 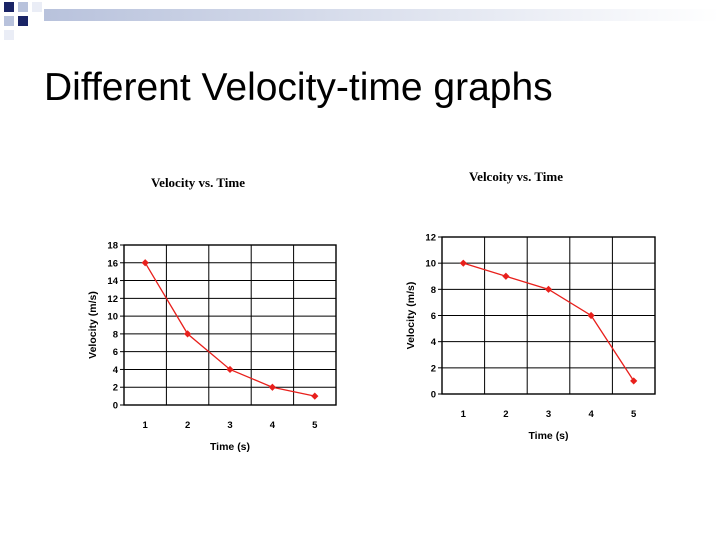 What do you see at coordinates (298, 87) in the screenshot?
I see `slide-title: Different Velocity-time graphs` at bounding box center [298, 87].